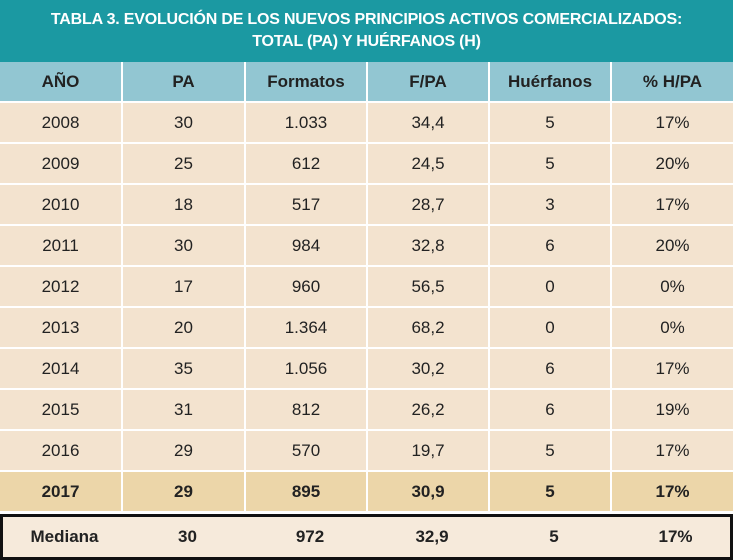 This screenshot has height=560, width=733. Describe the element at coordinates (61, 369) in the screenshot. I see `table-cell: 2014` at that location.